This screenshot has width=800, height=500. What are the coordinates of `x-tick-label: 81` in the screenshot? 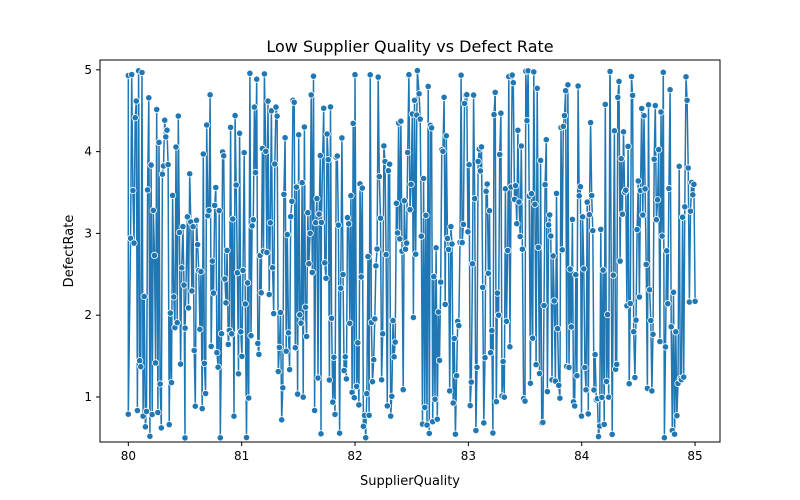 It's located at (241, 456).